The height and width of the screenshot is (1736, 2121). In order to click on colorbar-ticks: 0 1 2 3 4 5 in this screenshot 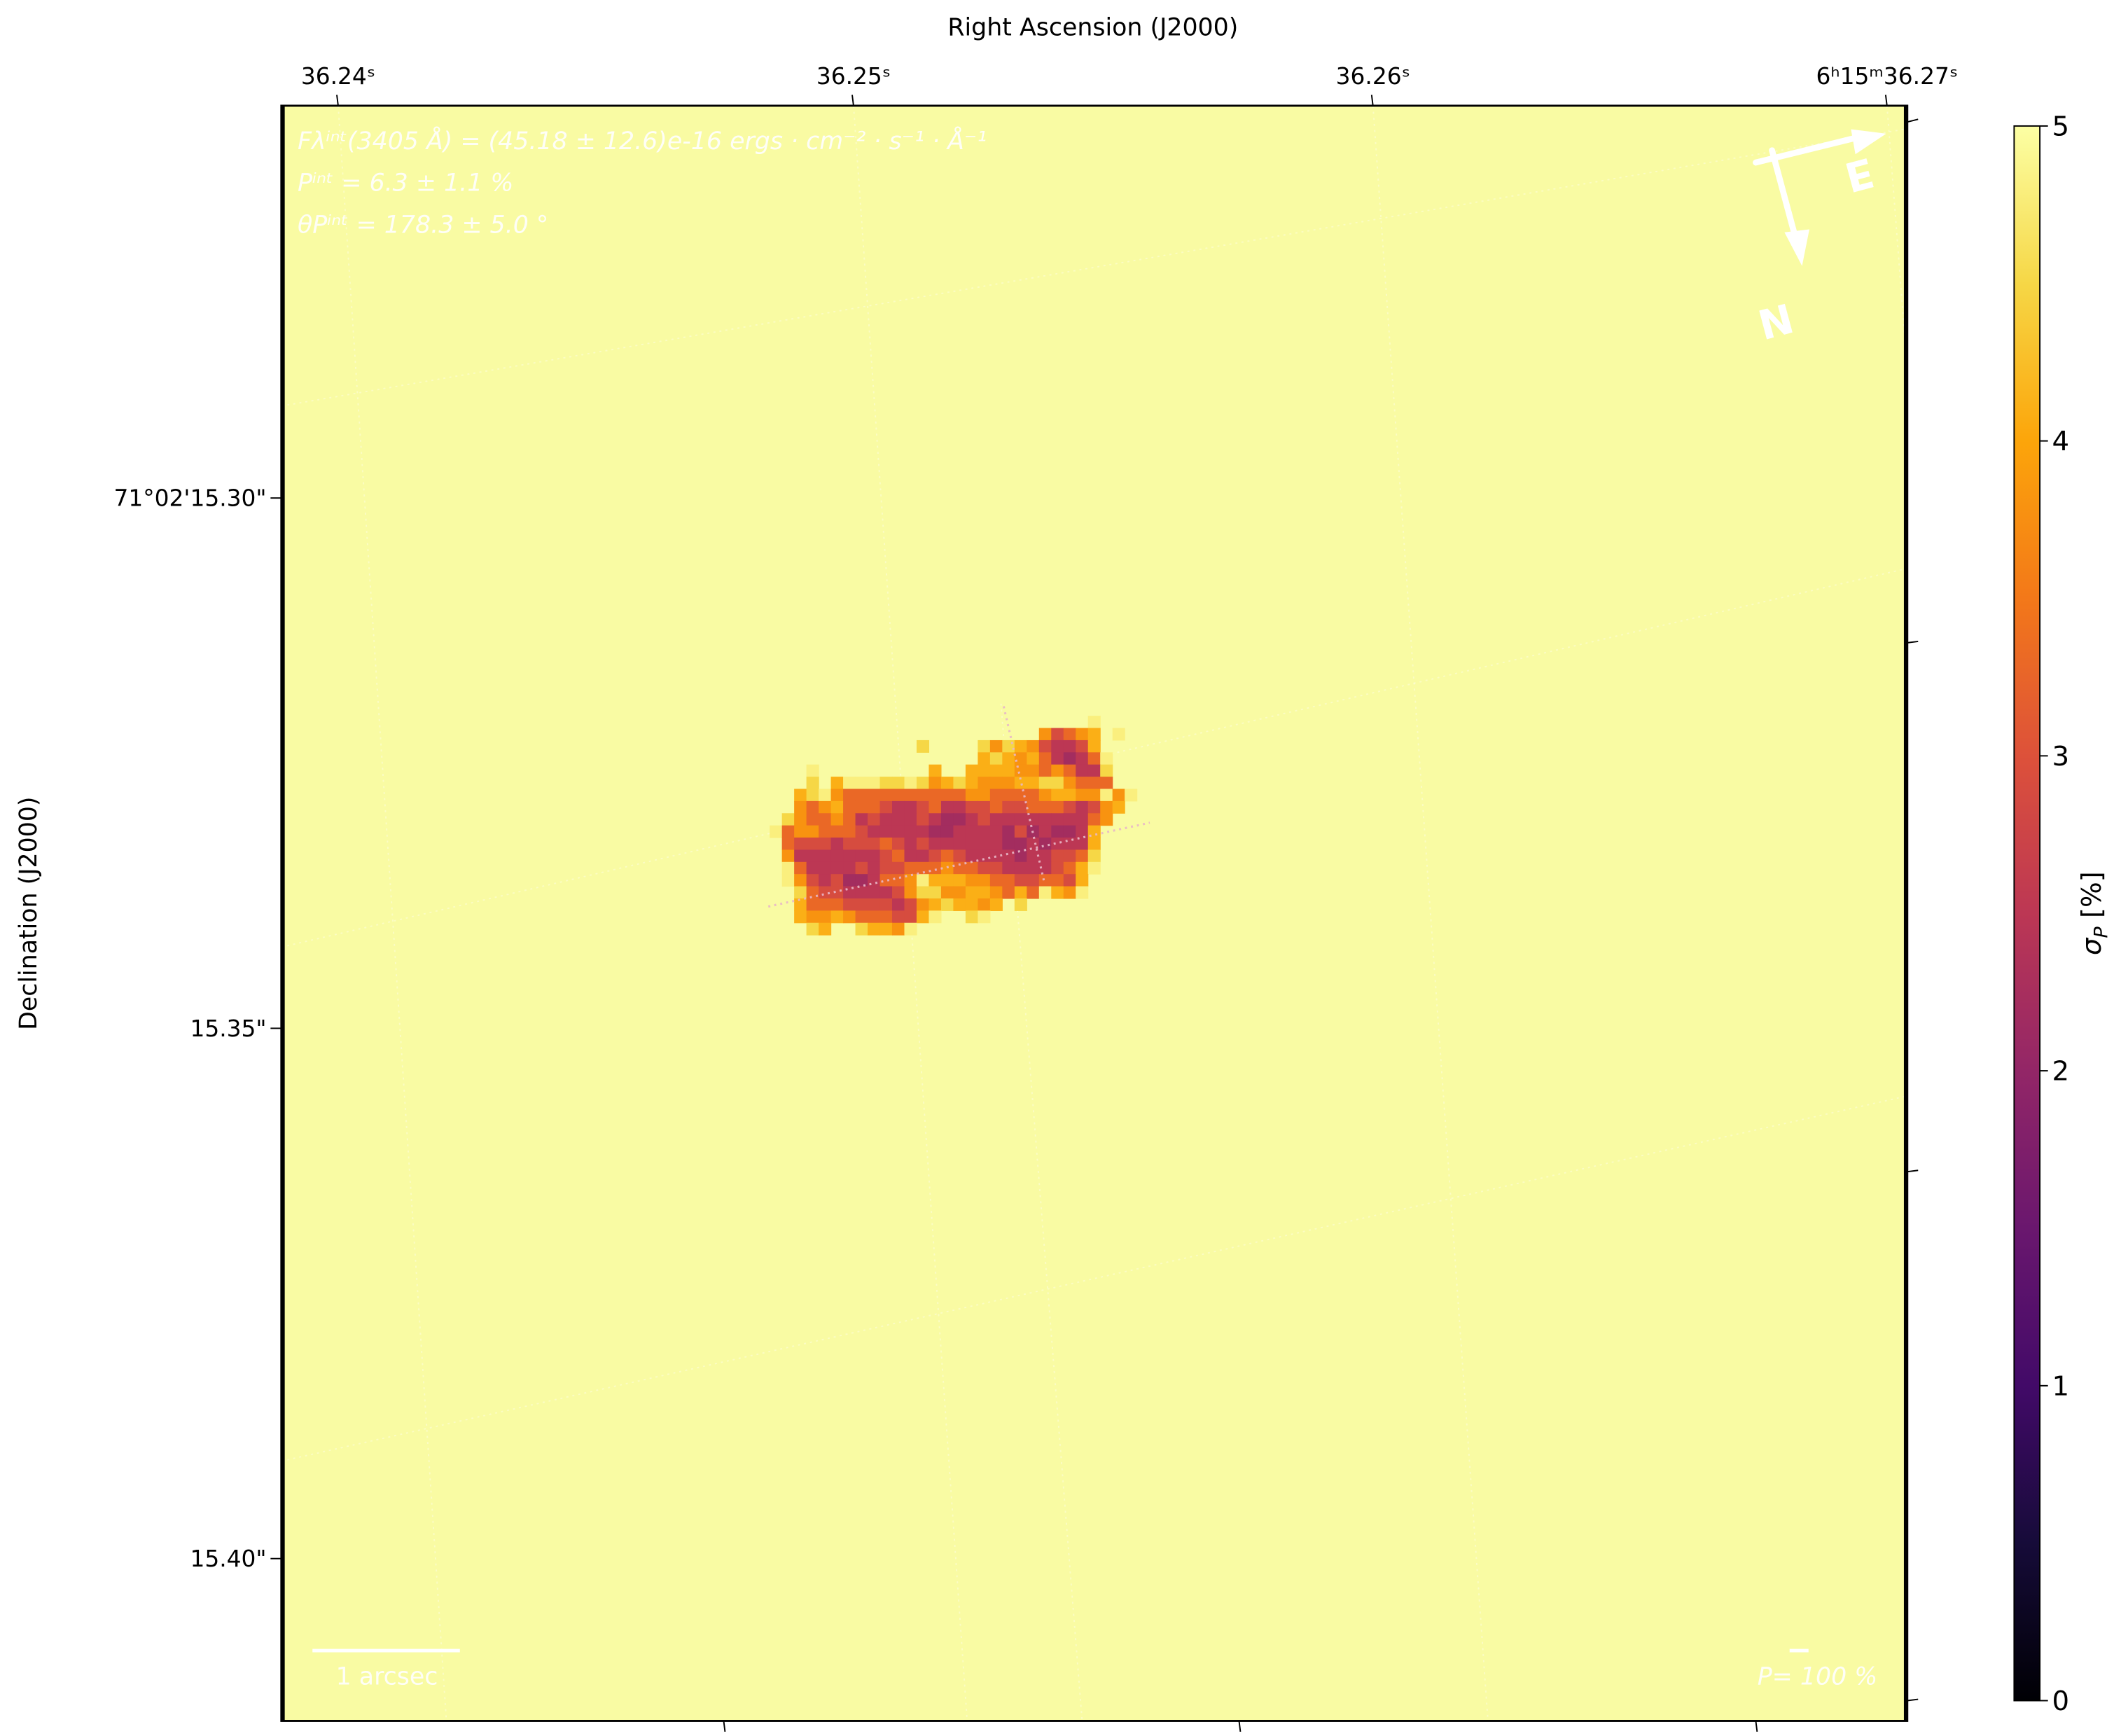, I will do `click(2054, 914)`.